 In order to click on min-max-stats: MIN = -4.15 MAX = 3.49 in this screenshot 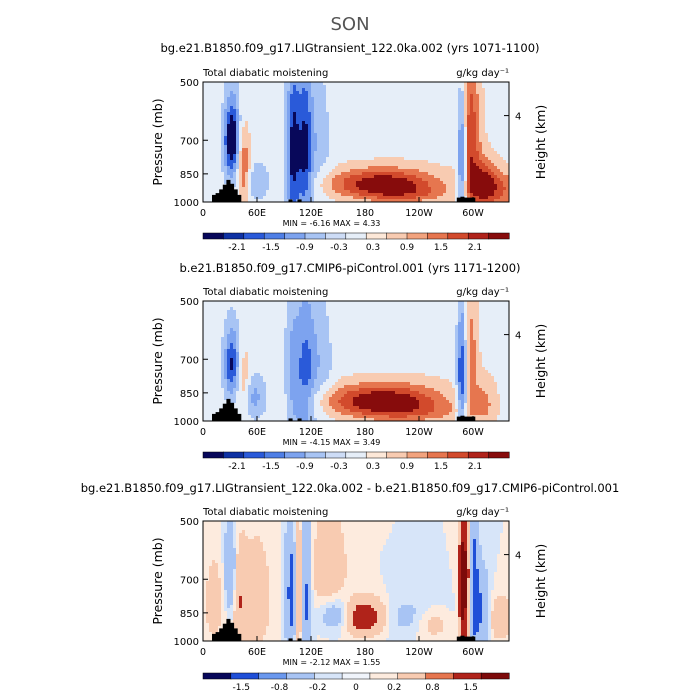, I will do `click(332, 442)`.